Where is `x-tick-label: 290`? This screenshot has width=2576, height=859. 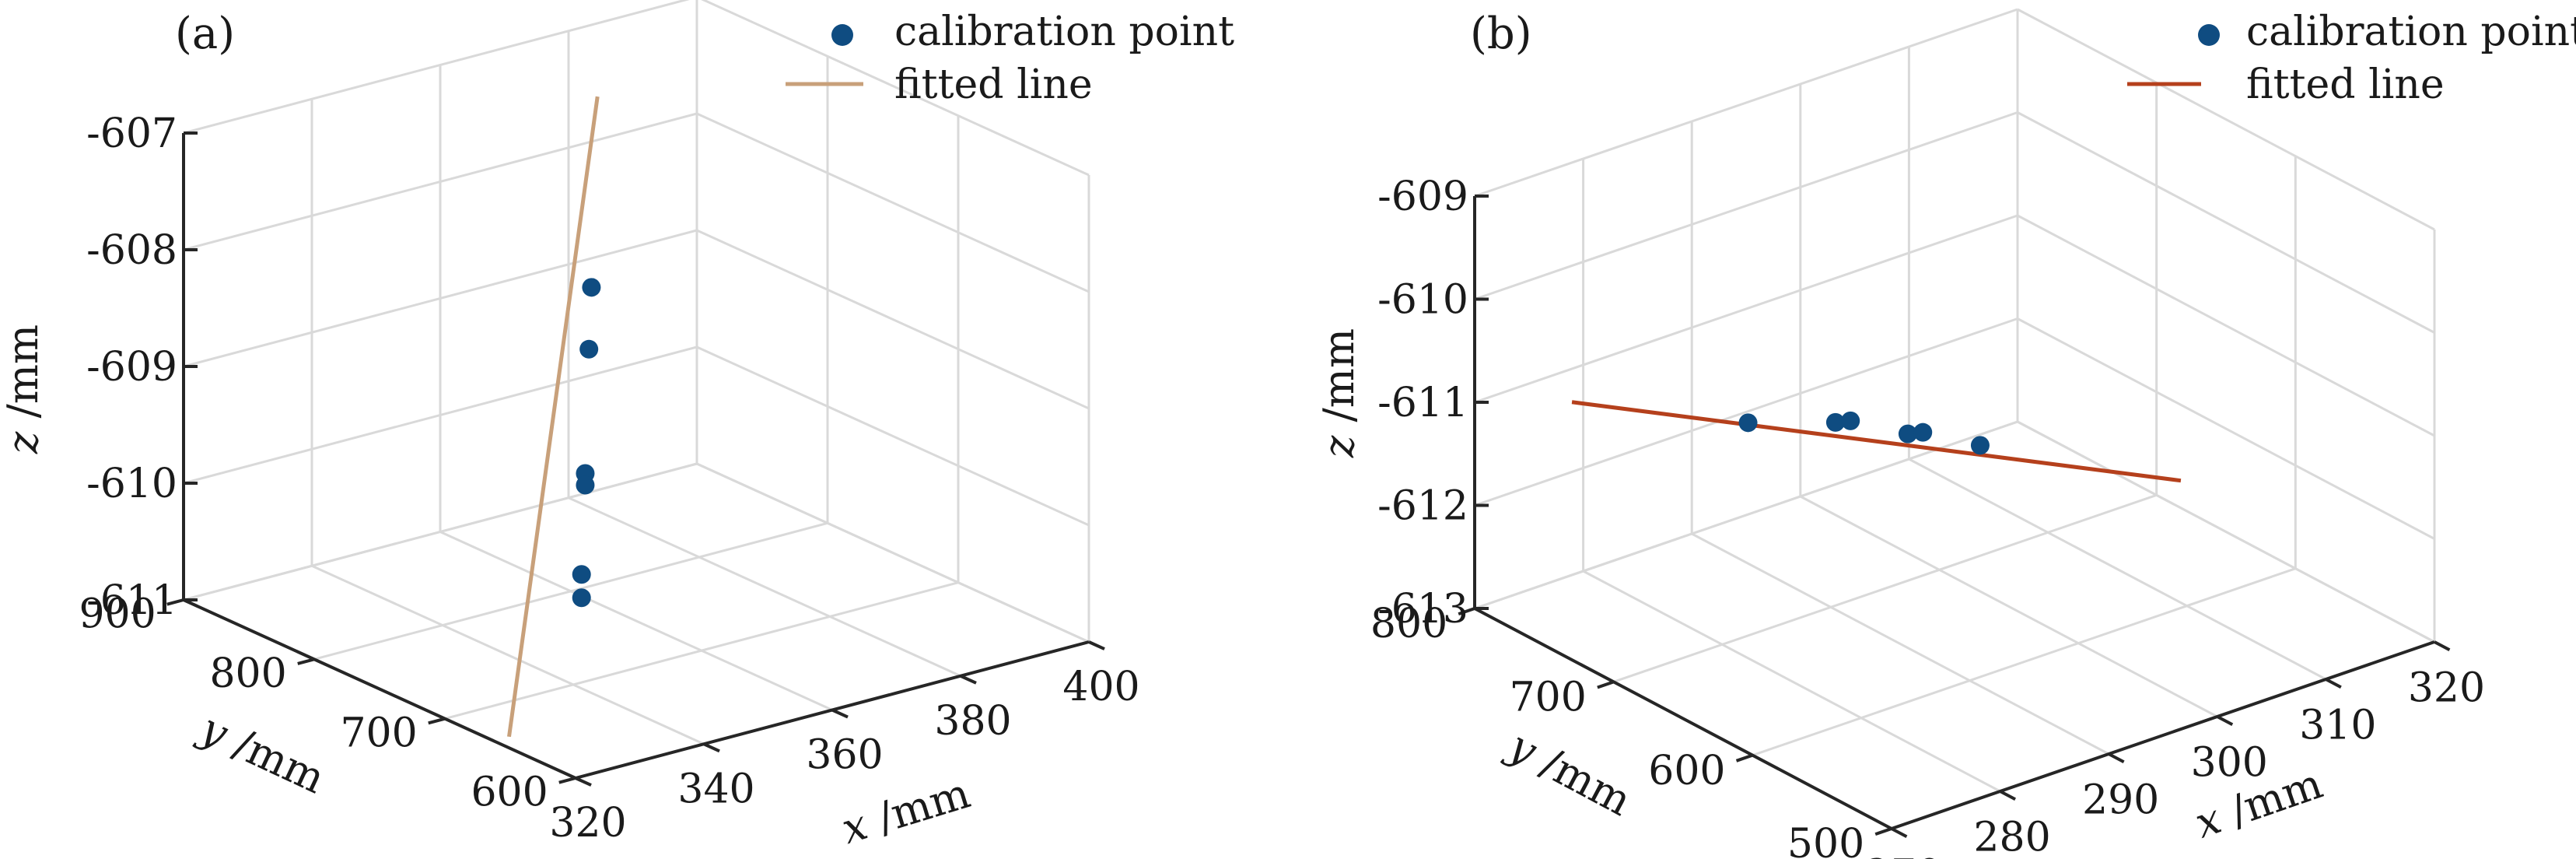
x-tick-label: 290 is located at coordinates (2121, 800).